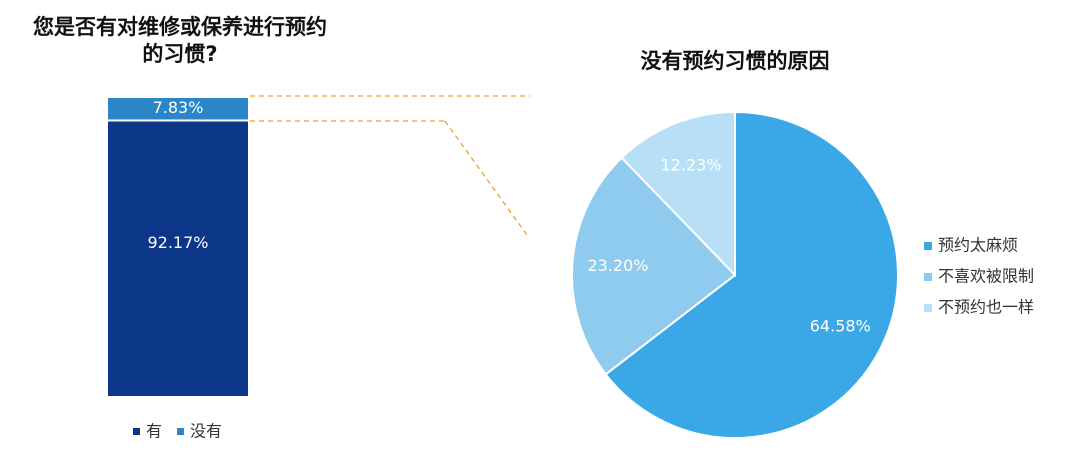 This screenshot has height=460, width=1080. I want to click on value-label: 7.83%, so click(178, 107).